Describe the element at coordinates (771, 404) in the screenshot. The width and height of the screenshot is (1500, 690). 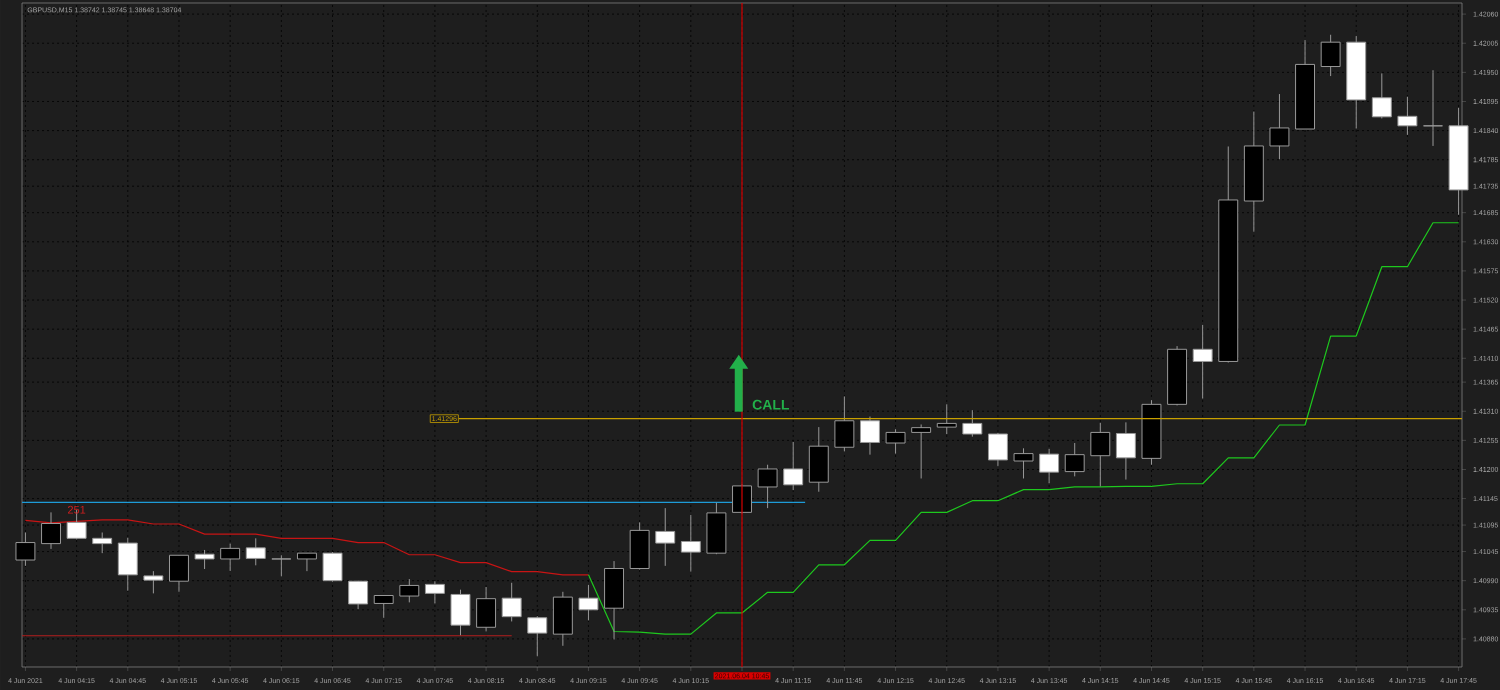
I see `annotation: CALL` at that location.